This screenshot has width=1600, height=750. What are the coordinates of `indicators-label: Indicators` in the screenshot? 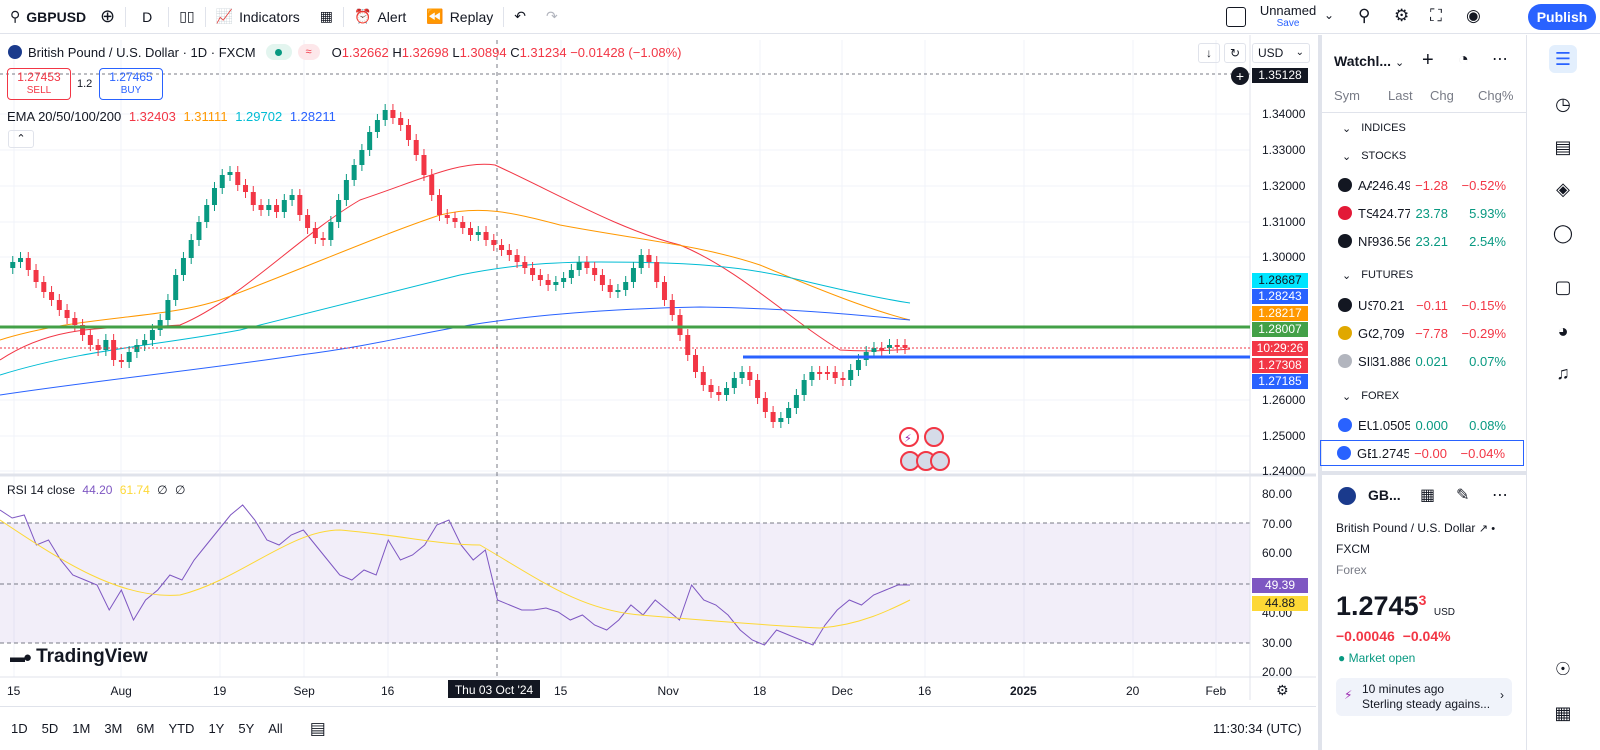 It's located at (269, 16).